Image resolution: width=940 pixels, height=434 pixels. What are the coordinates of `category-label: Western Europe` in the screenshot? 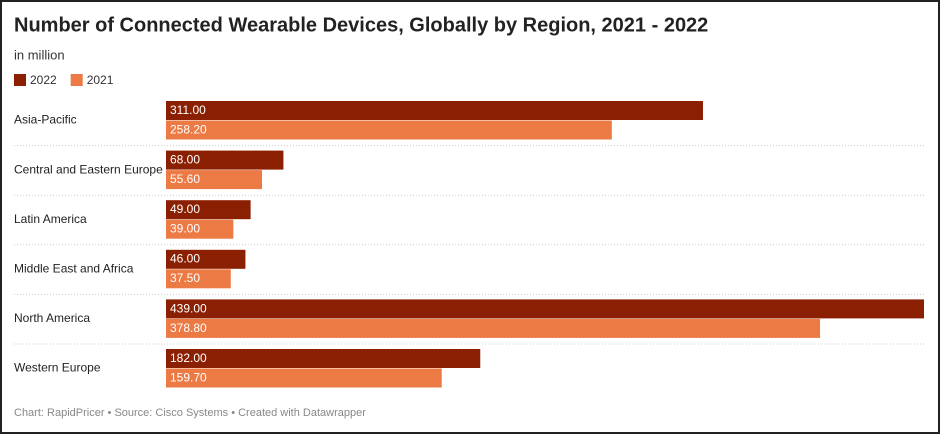 It's located at (57, 368).